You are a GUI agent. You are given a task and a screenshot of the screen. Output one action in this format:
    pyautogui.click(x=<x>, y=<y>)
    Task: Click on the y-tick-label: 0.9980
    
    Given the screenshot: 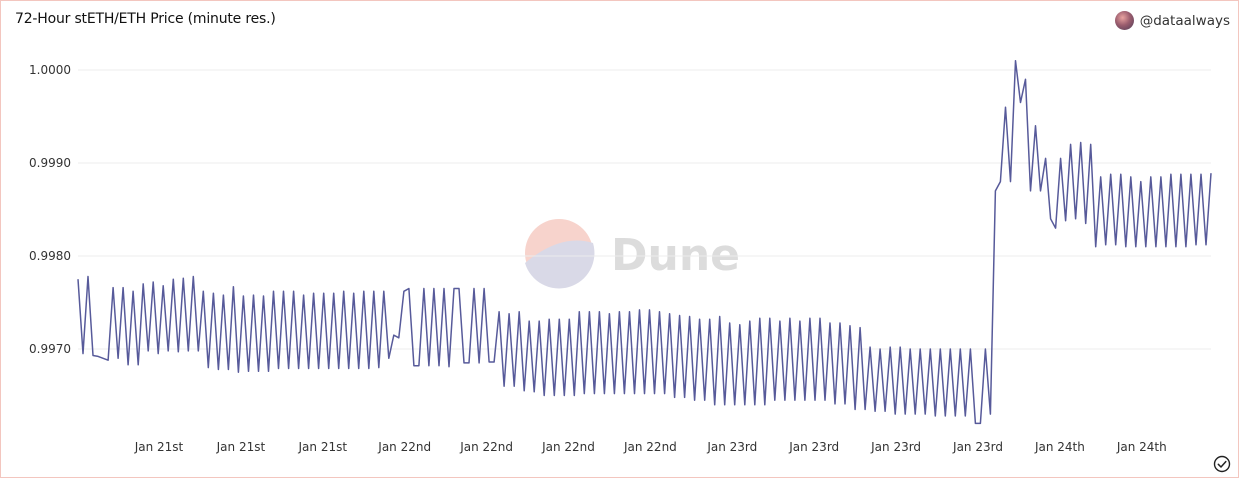 What is the action you would take?
    pyautogui.click(x=50, y=256)
    